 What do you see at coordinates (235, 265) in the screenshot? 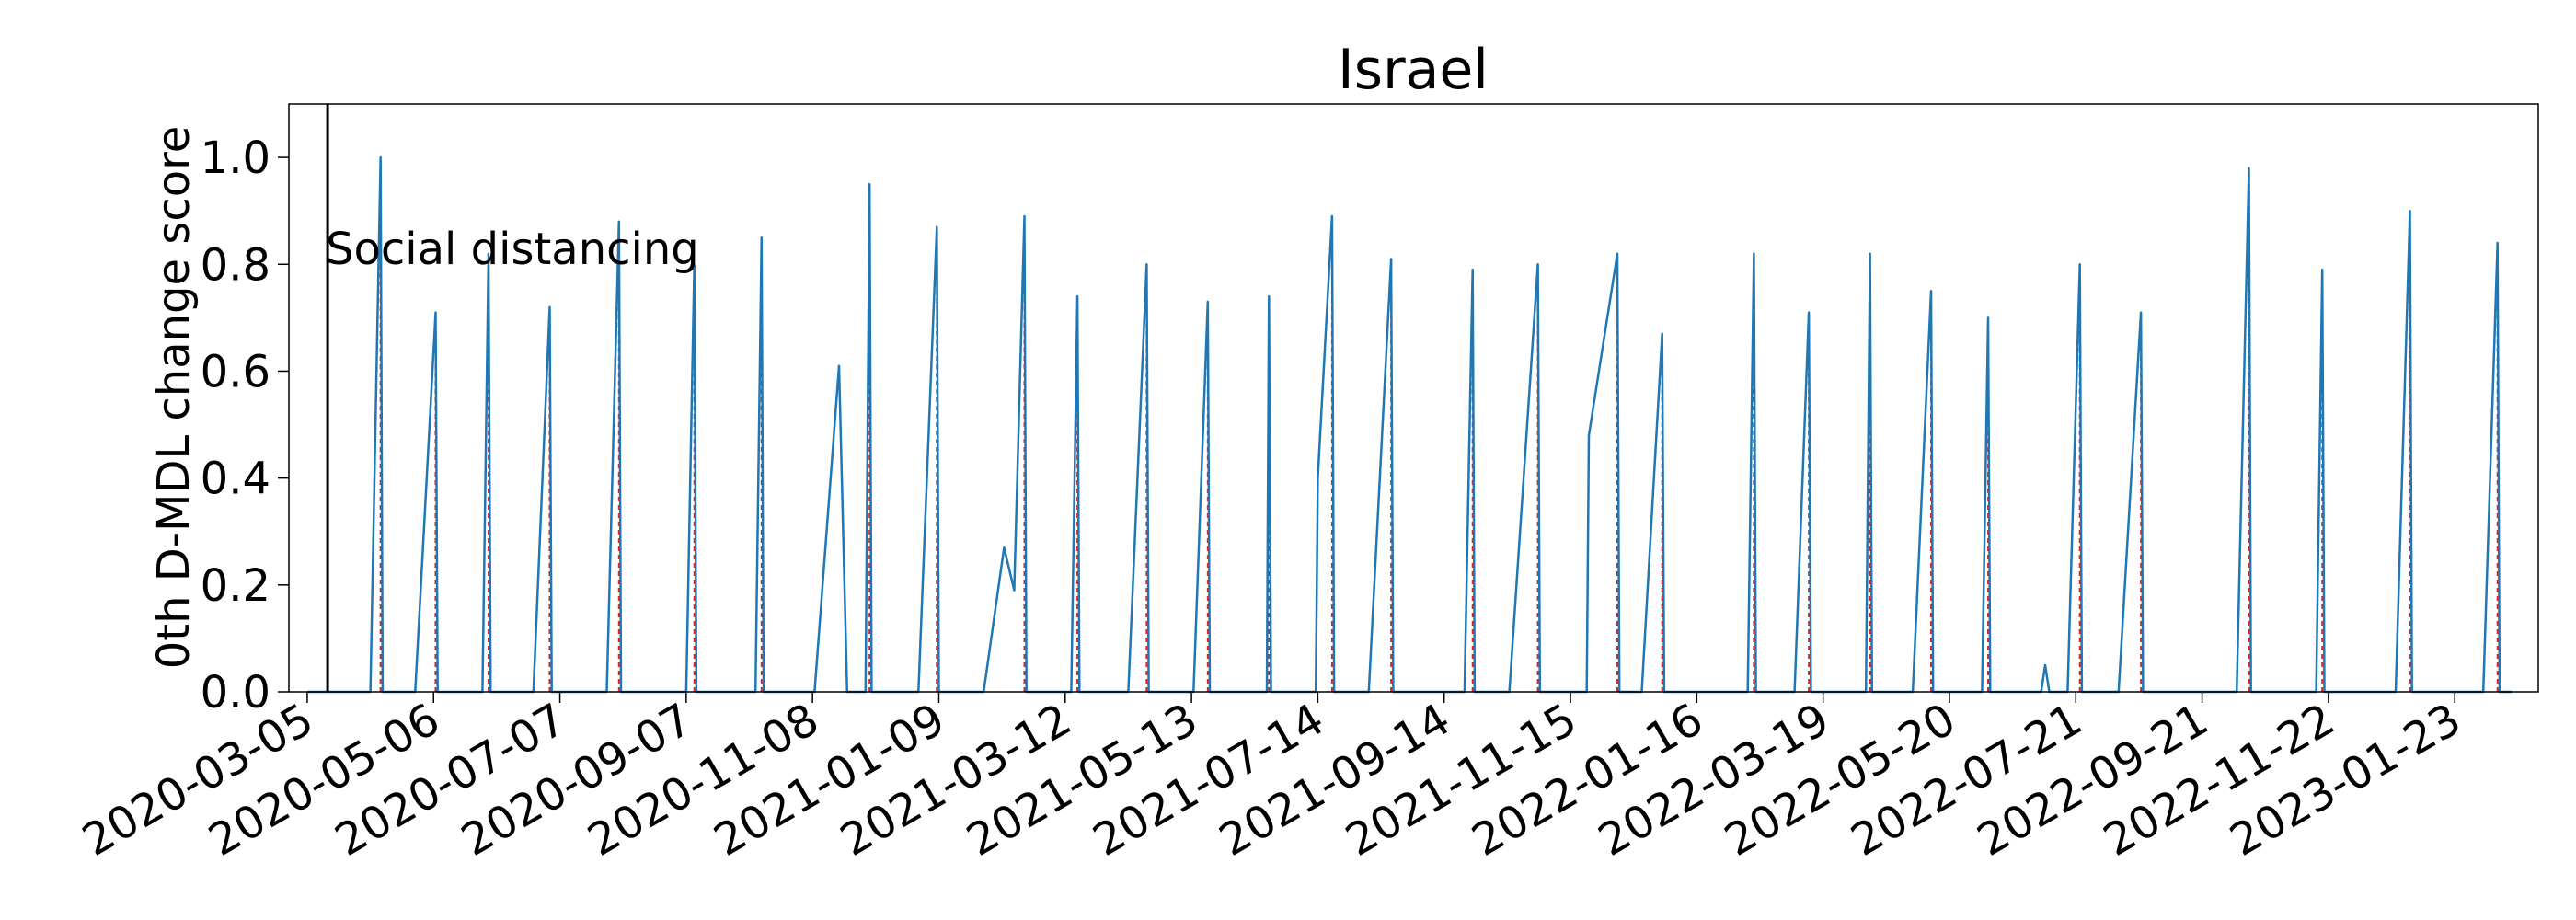
I see `y-tick-label: 0.8` at bounding box center [235, 265].